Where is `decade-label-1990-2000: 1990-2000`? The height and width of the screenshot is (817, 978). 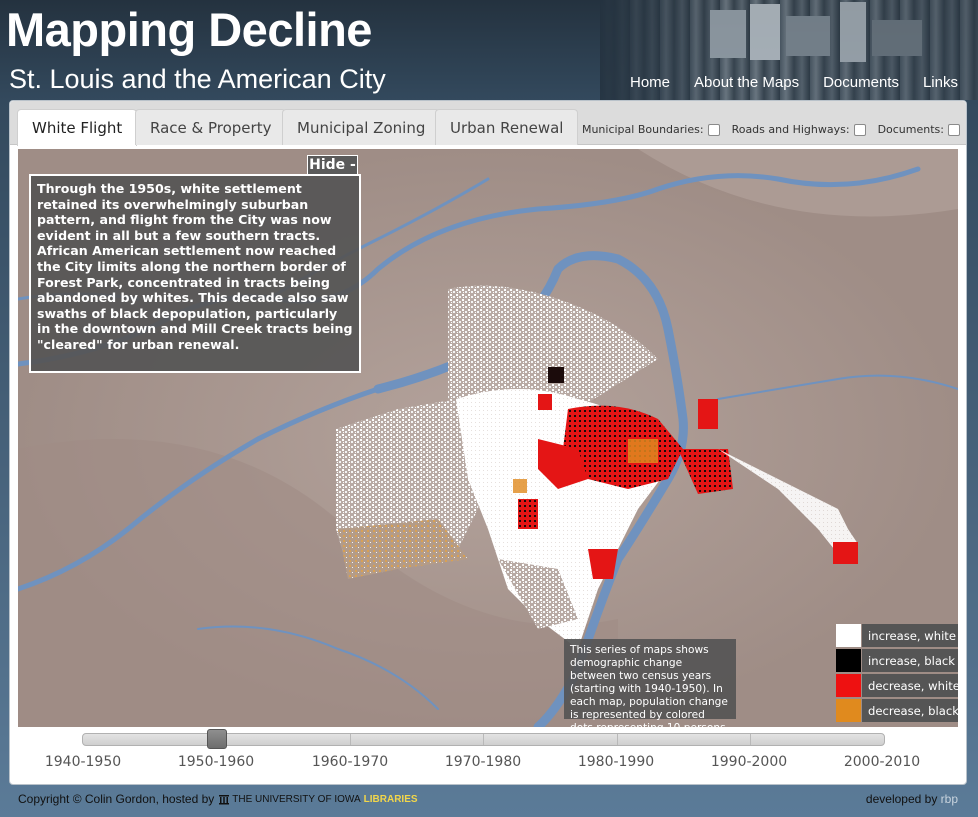 decade-label-1990-2000: 1990-2000 is located at coordinates (749, 762).